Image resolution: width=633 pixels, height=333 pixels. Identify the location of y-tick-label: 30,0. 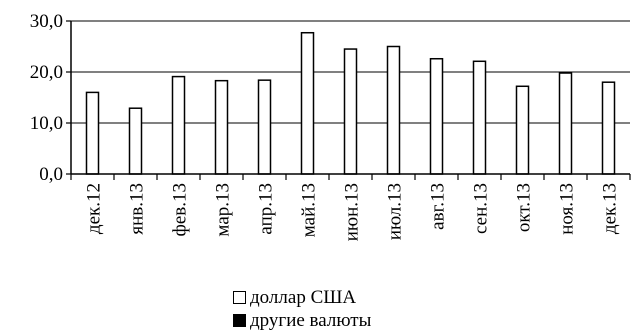
(46, 21).